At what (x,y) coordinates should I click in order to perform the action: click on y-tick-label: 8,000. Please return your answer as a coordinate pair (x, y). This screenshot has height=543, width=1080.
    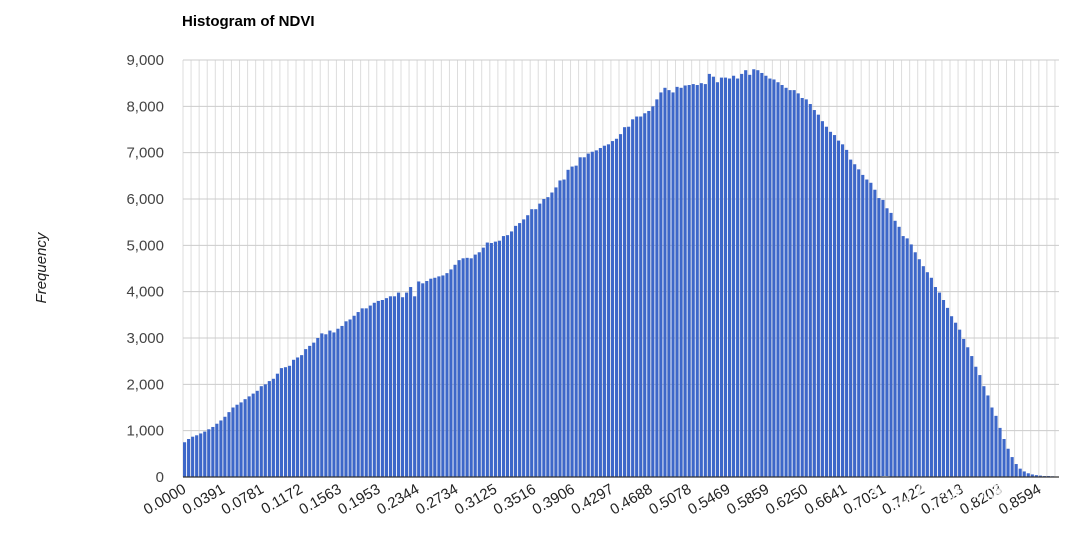
    Looking at the image, I should click on (145, 106).